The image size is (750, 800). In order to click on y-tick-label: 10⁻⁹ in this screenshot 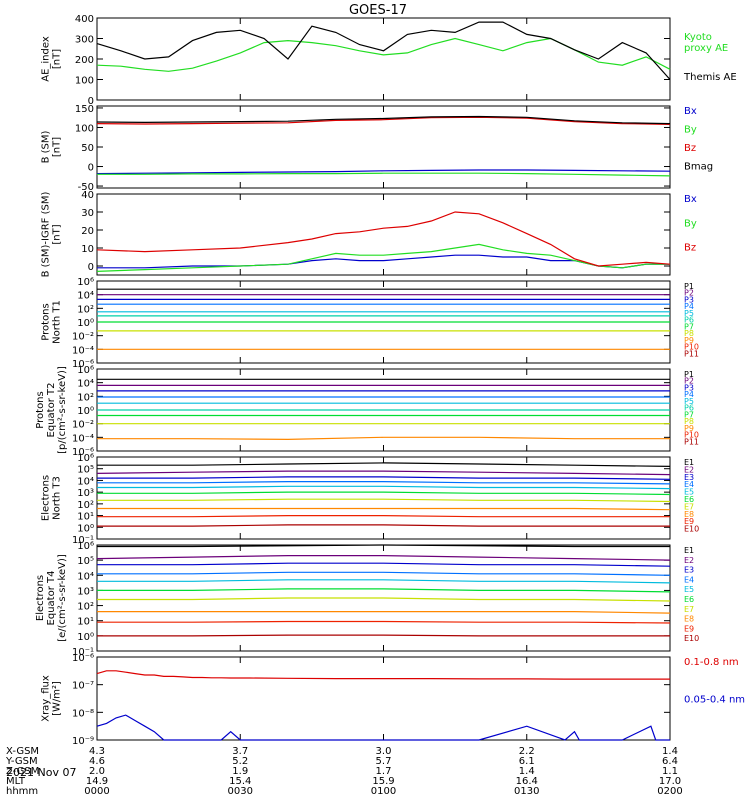, I will do `click(83, 741)`.